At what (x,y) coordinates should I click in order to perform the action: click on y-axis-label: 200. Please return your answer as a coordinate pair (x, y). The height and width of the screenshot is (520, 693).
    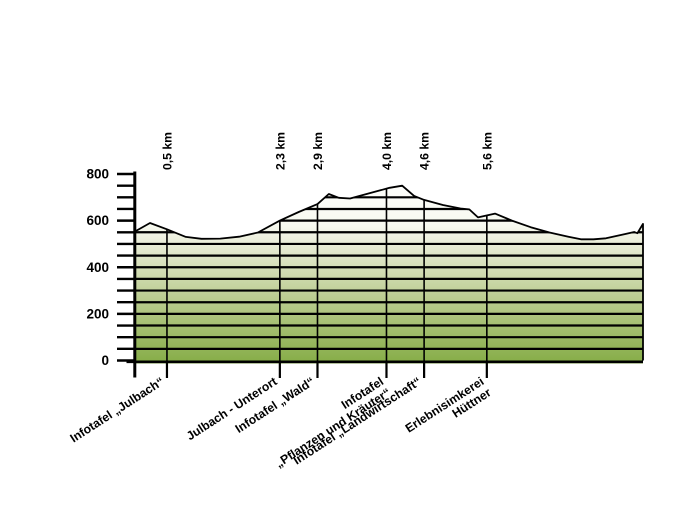
    Looking at the image, I should click on (97, 313).